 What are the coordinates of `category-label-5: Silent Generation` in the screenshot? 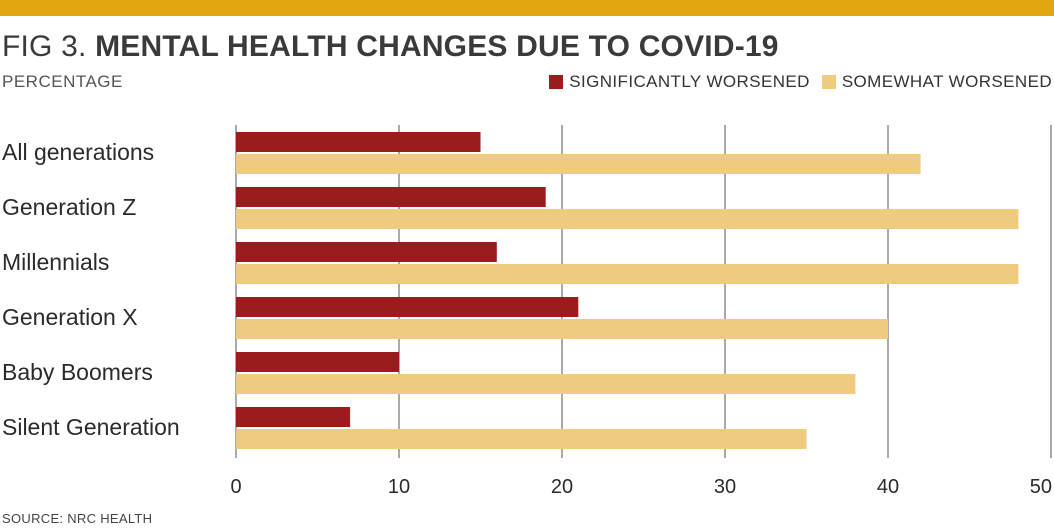 It's located at (91, 427).